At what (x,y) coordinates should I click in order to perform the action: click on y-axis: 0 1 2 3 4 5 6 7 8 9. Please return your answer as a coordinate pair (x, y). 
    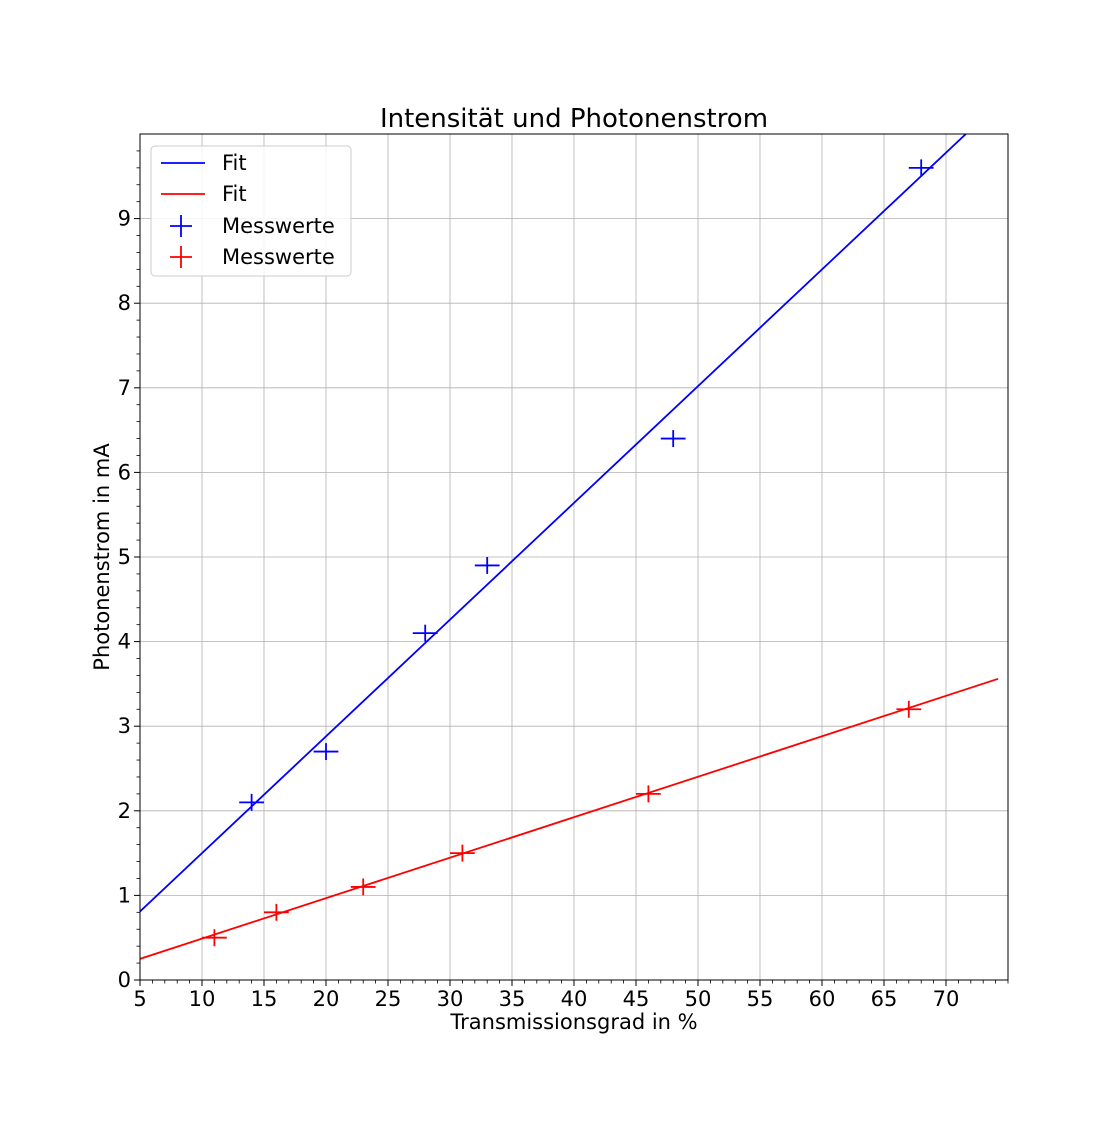
    Looking at the image, I should click on (129, 571).